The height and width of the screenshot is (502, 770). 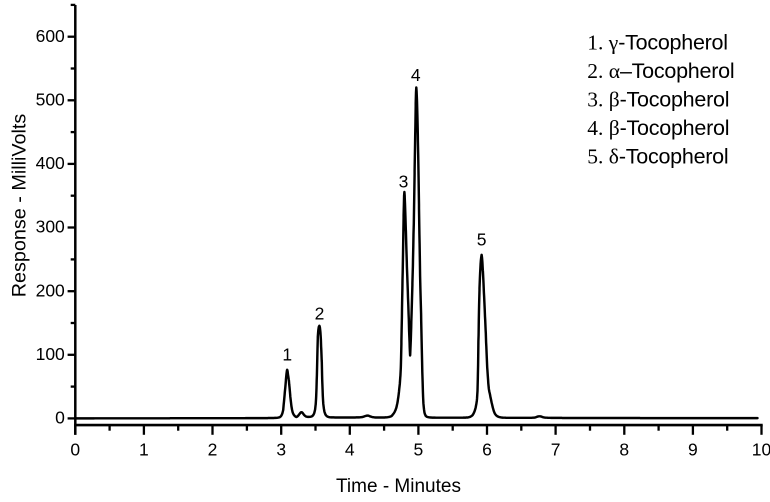 I want to click on svg-text: 400, so click(x=50, y=163).